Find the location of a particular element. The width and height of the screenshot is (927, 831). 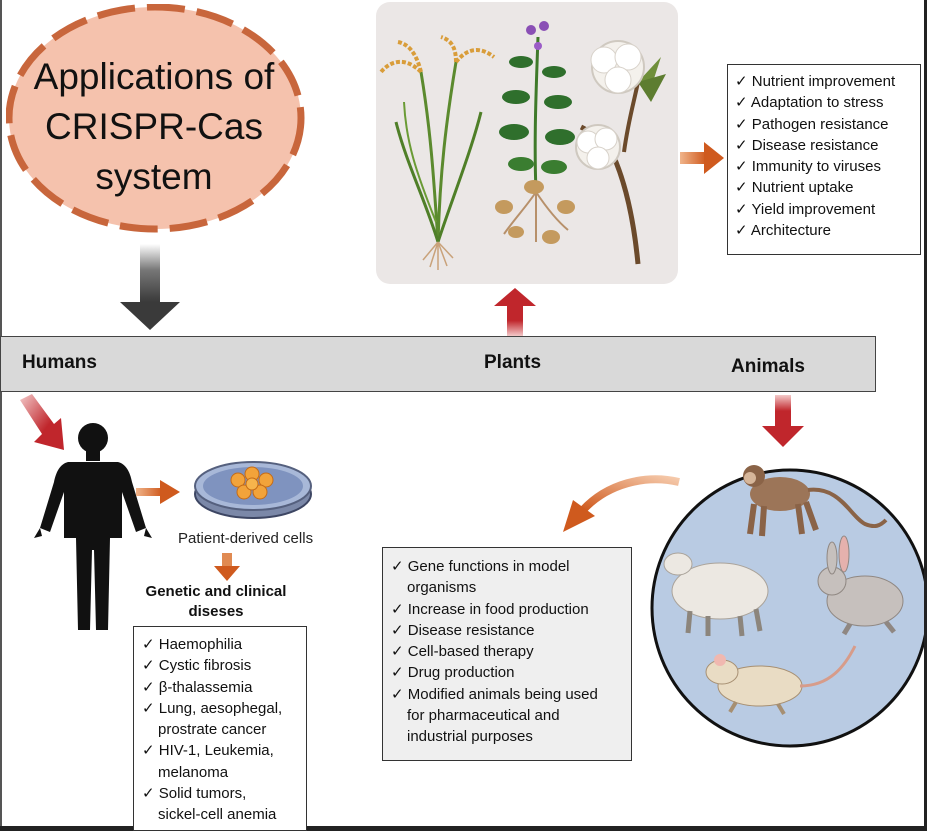

list-item-continuation: prostrate cancer is located at coordinates (212, 730).